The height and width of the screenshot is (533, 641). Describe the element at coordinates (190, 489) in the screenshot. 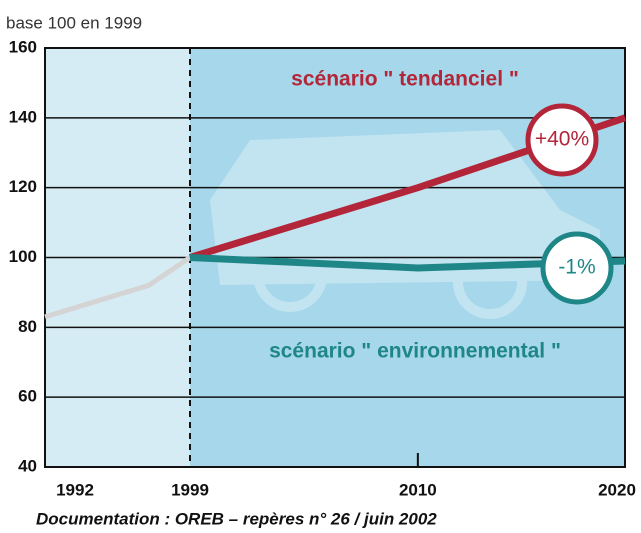

I see `x-tick-label: 1999` at that location.